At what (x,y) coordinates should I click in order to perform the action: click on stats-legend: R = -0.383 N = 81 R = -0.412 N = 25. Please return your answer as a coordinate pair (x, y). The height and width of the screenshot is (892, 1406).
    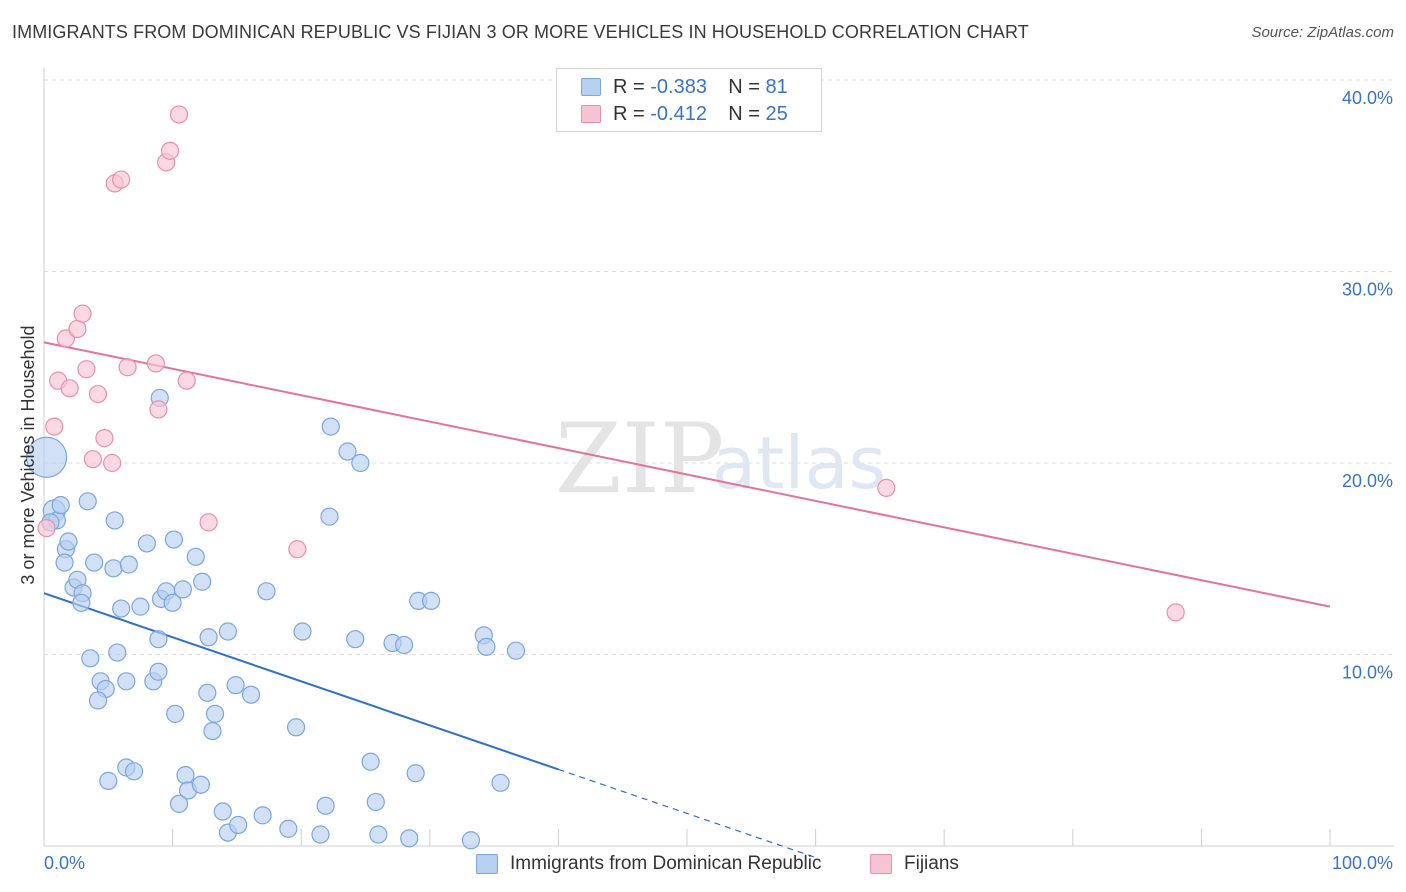
    Looking at the image, I should click on (689, 100).